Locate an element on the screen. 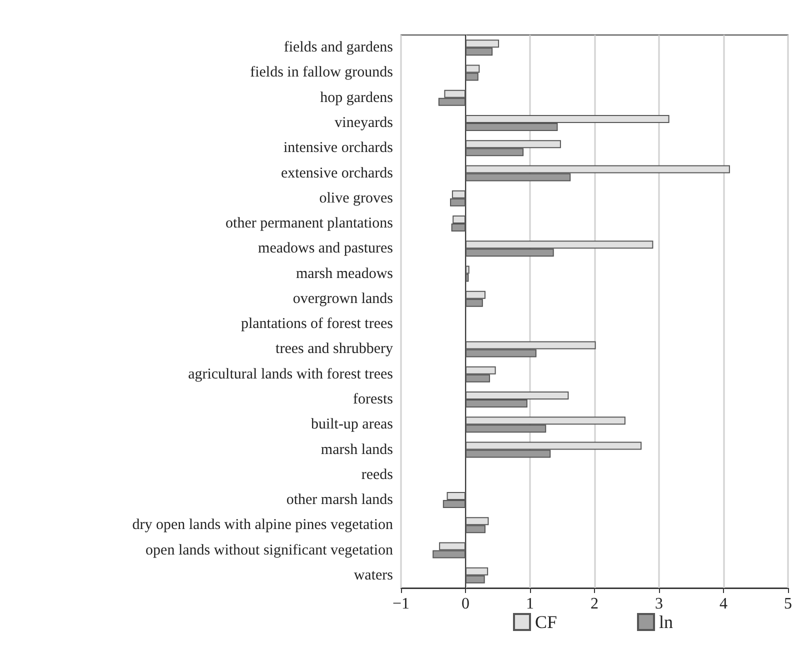  y-tick-label: fields in fallow grounds is located at coordinates (322, 72).